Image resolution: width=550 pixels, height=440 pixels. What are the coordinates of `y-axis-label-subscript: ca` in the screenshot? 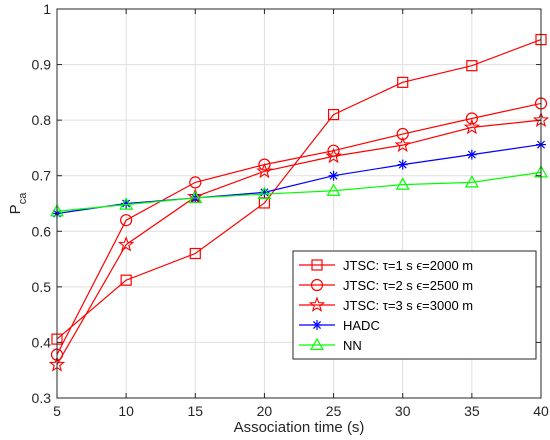 It's located at (23, 198).